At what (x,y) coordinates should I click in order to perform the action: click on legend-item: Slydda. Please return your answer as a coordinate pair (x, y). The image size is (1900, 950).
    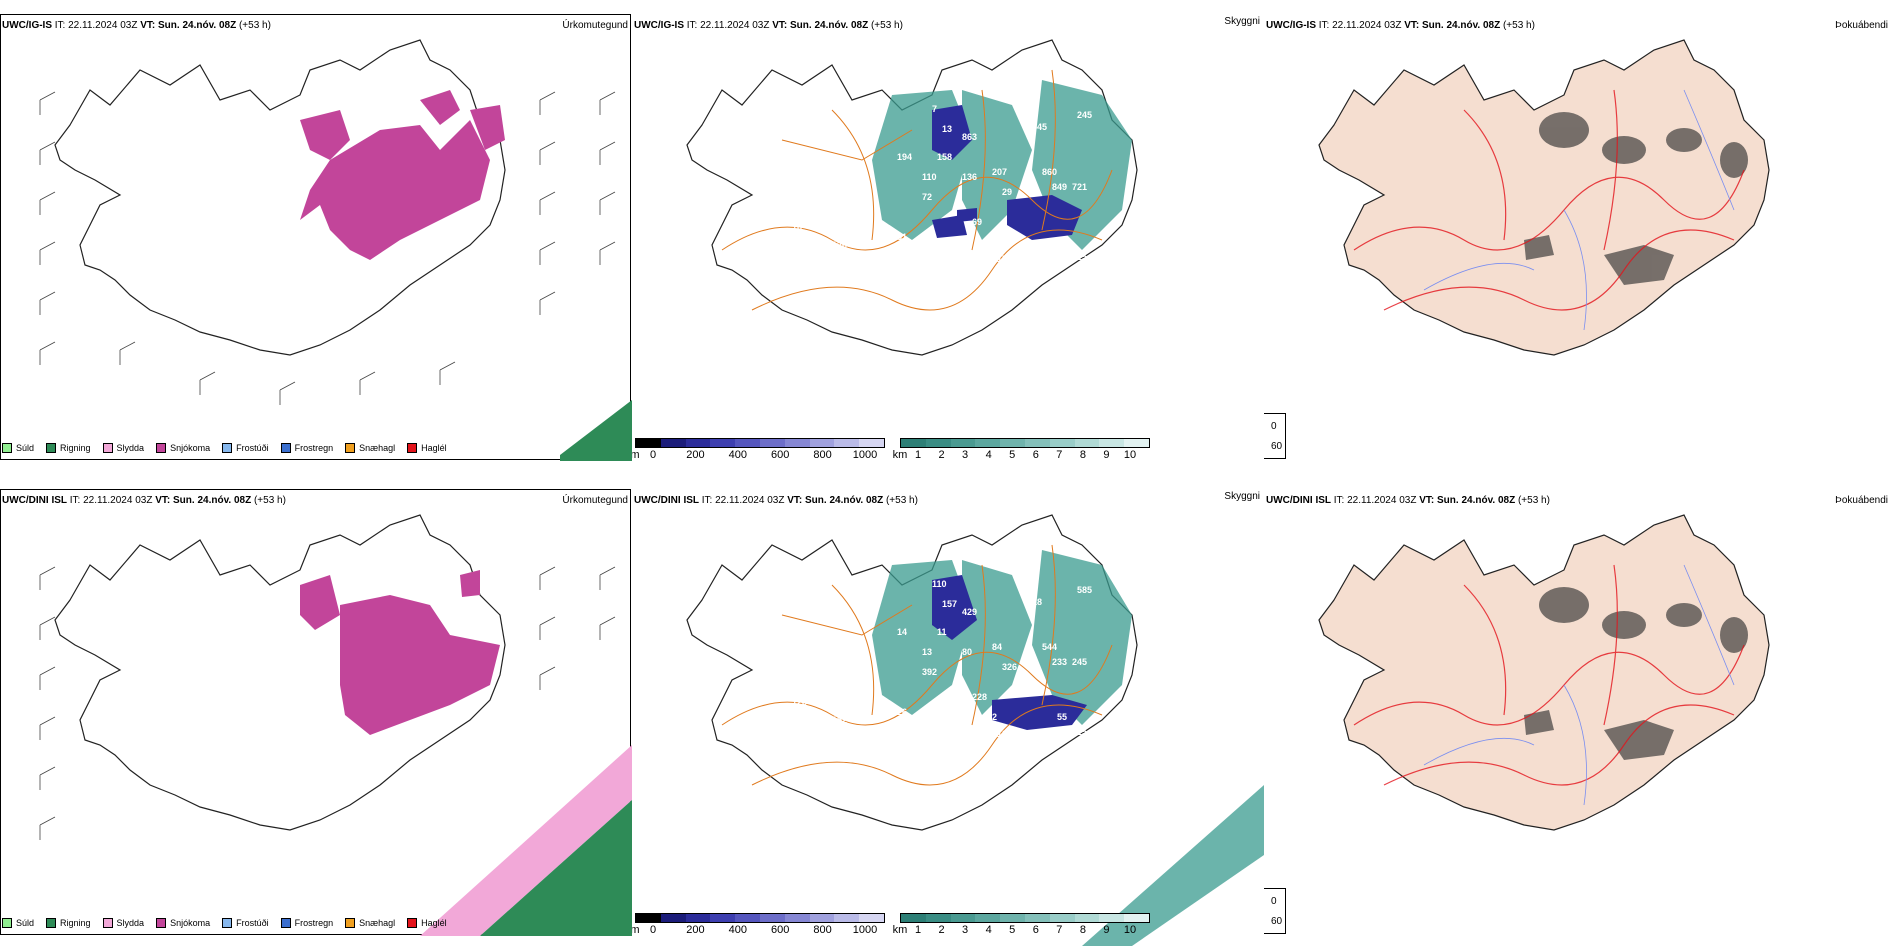
    Looking at the image, I should click on (123, 448).